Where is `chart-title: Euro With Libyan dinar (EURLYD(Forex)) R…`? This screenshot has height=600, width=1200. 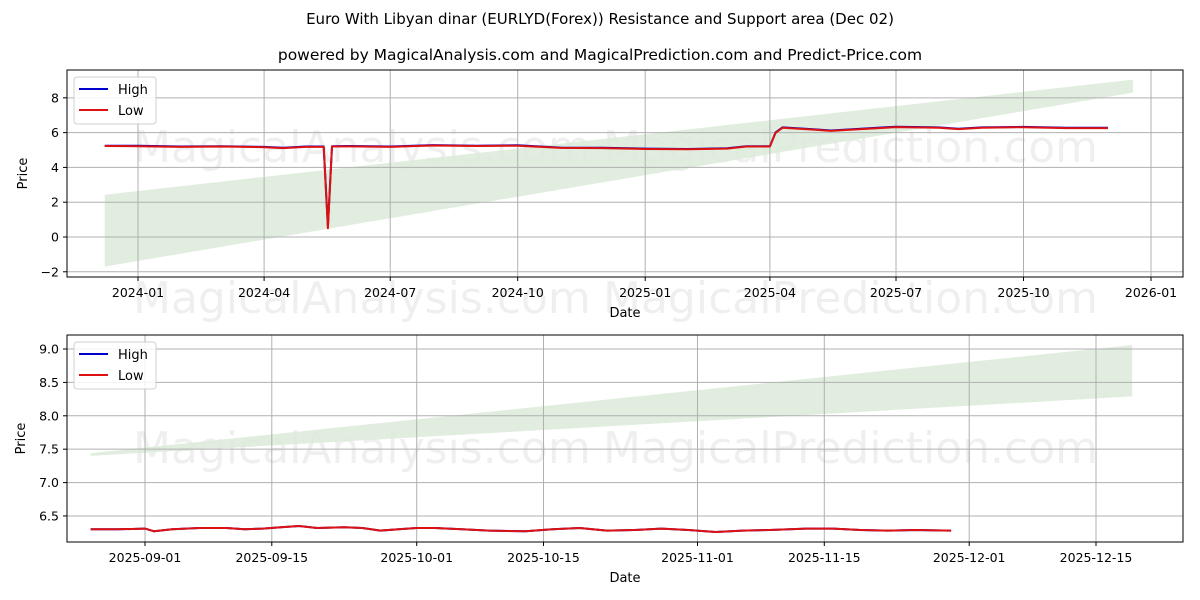
chart-title: Euro With Libyan dinar (EURLYD(Forex)) R… is located at coordinates (600, 19).